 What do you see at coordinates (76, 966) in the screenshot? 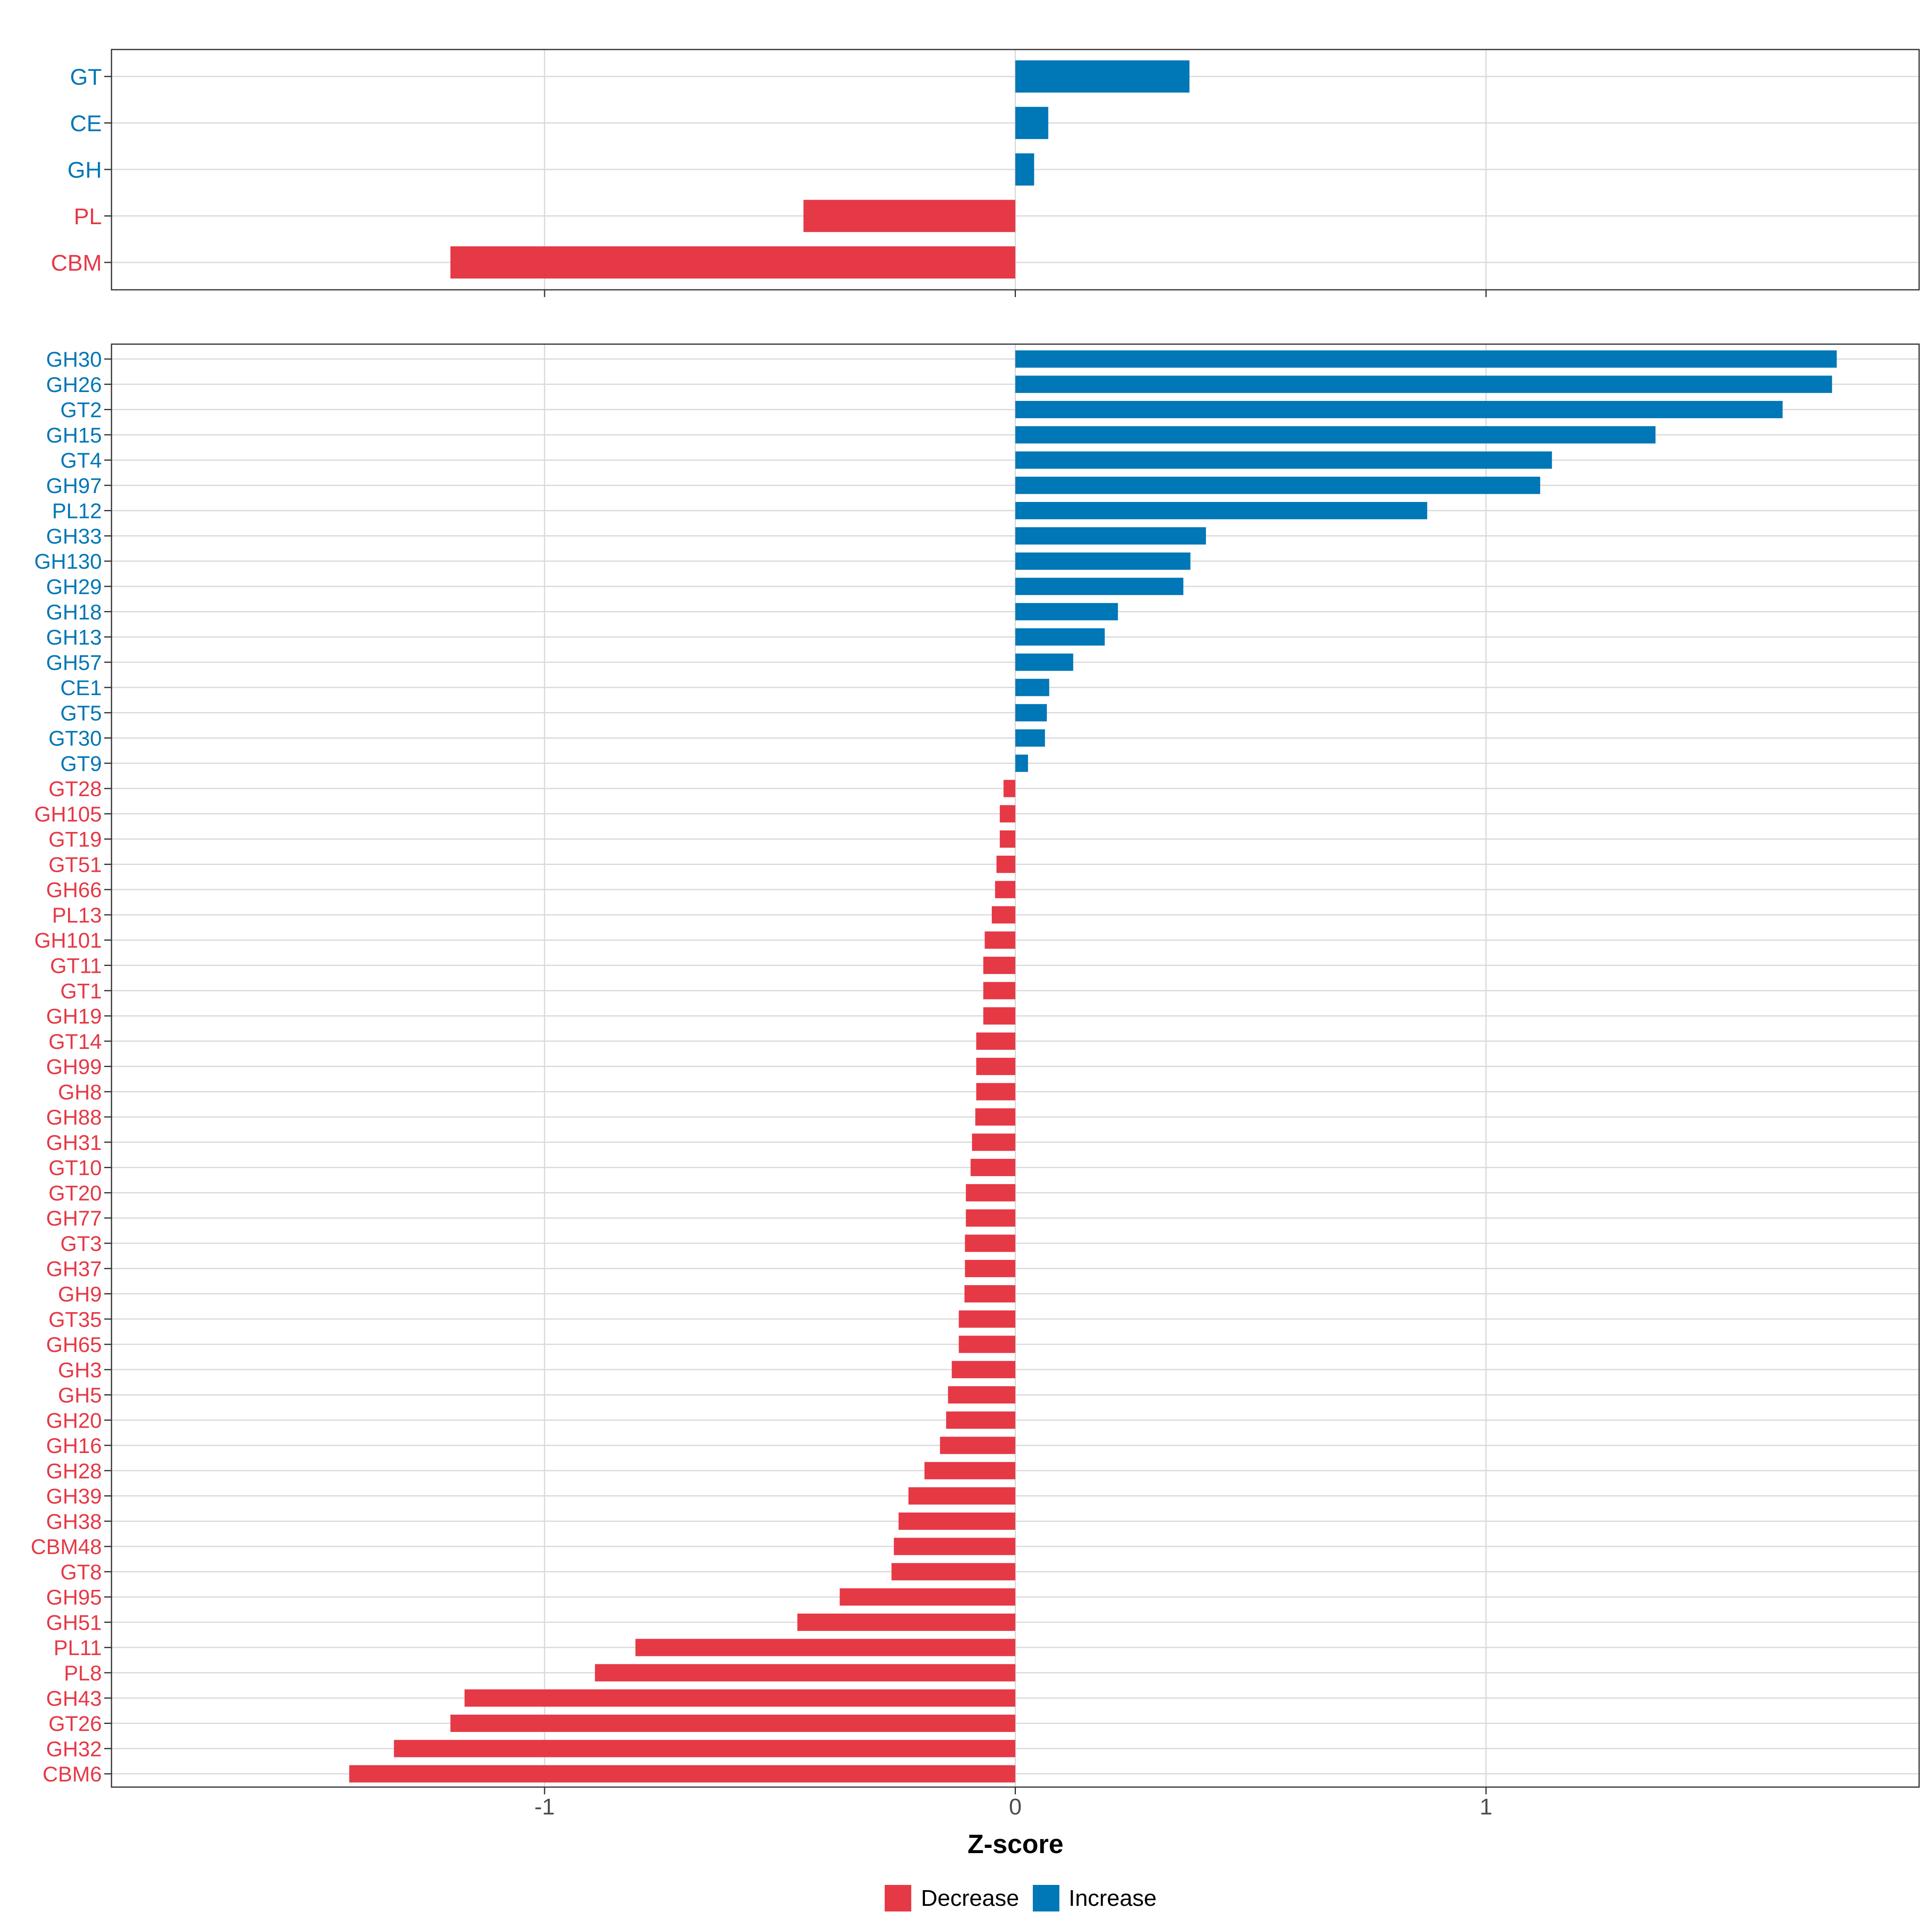
I see `bottom-ytick-label: GT11` at bounding box center [76, 966].